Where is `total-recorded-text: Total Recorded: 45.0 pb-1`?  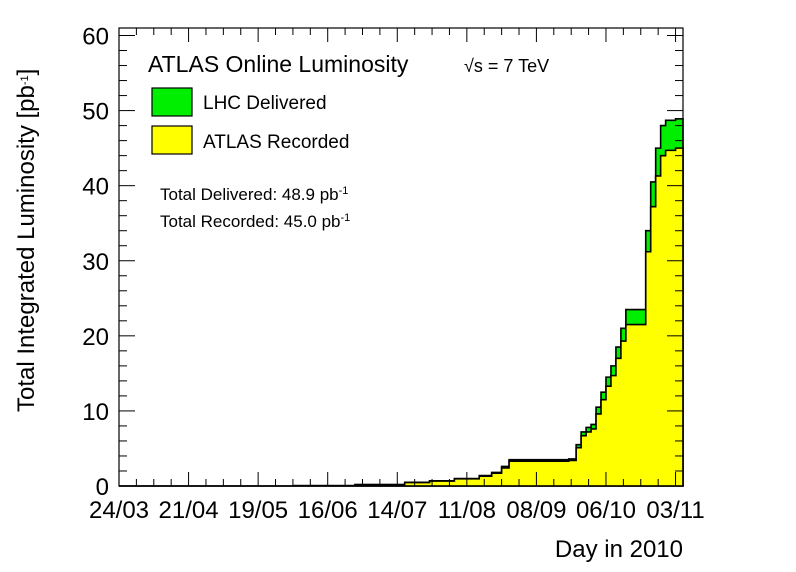
total-recorded-text: Total Recorded: 45.0 pb-1 is located at coordinates (255, 221).